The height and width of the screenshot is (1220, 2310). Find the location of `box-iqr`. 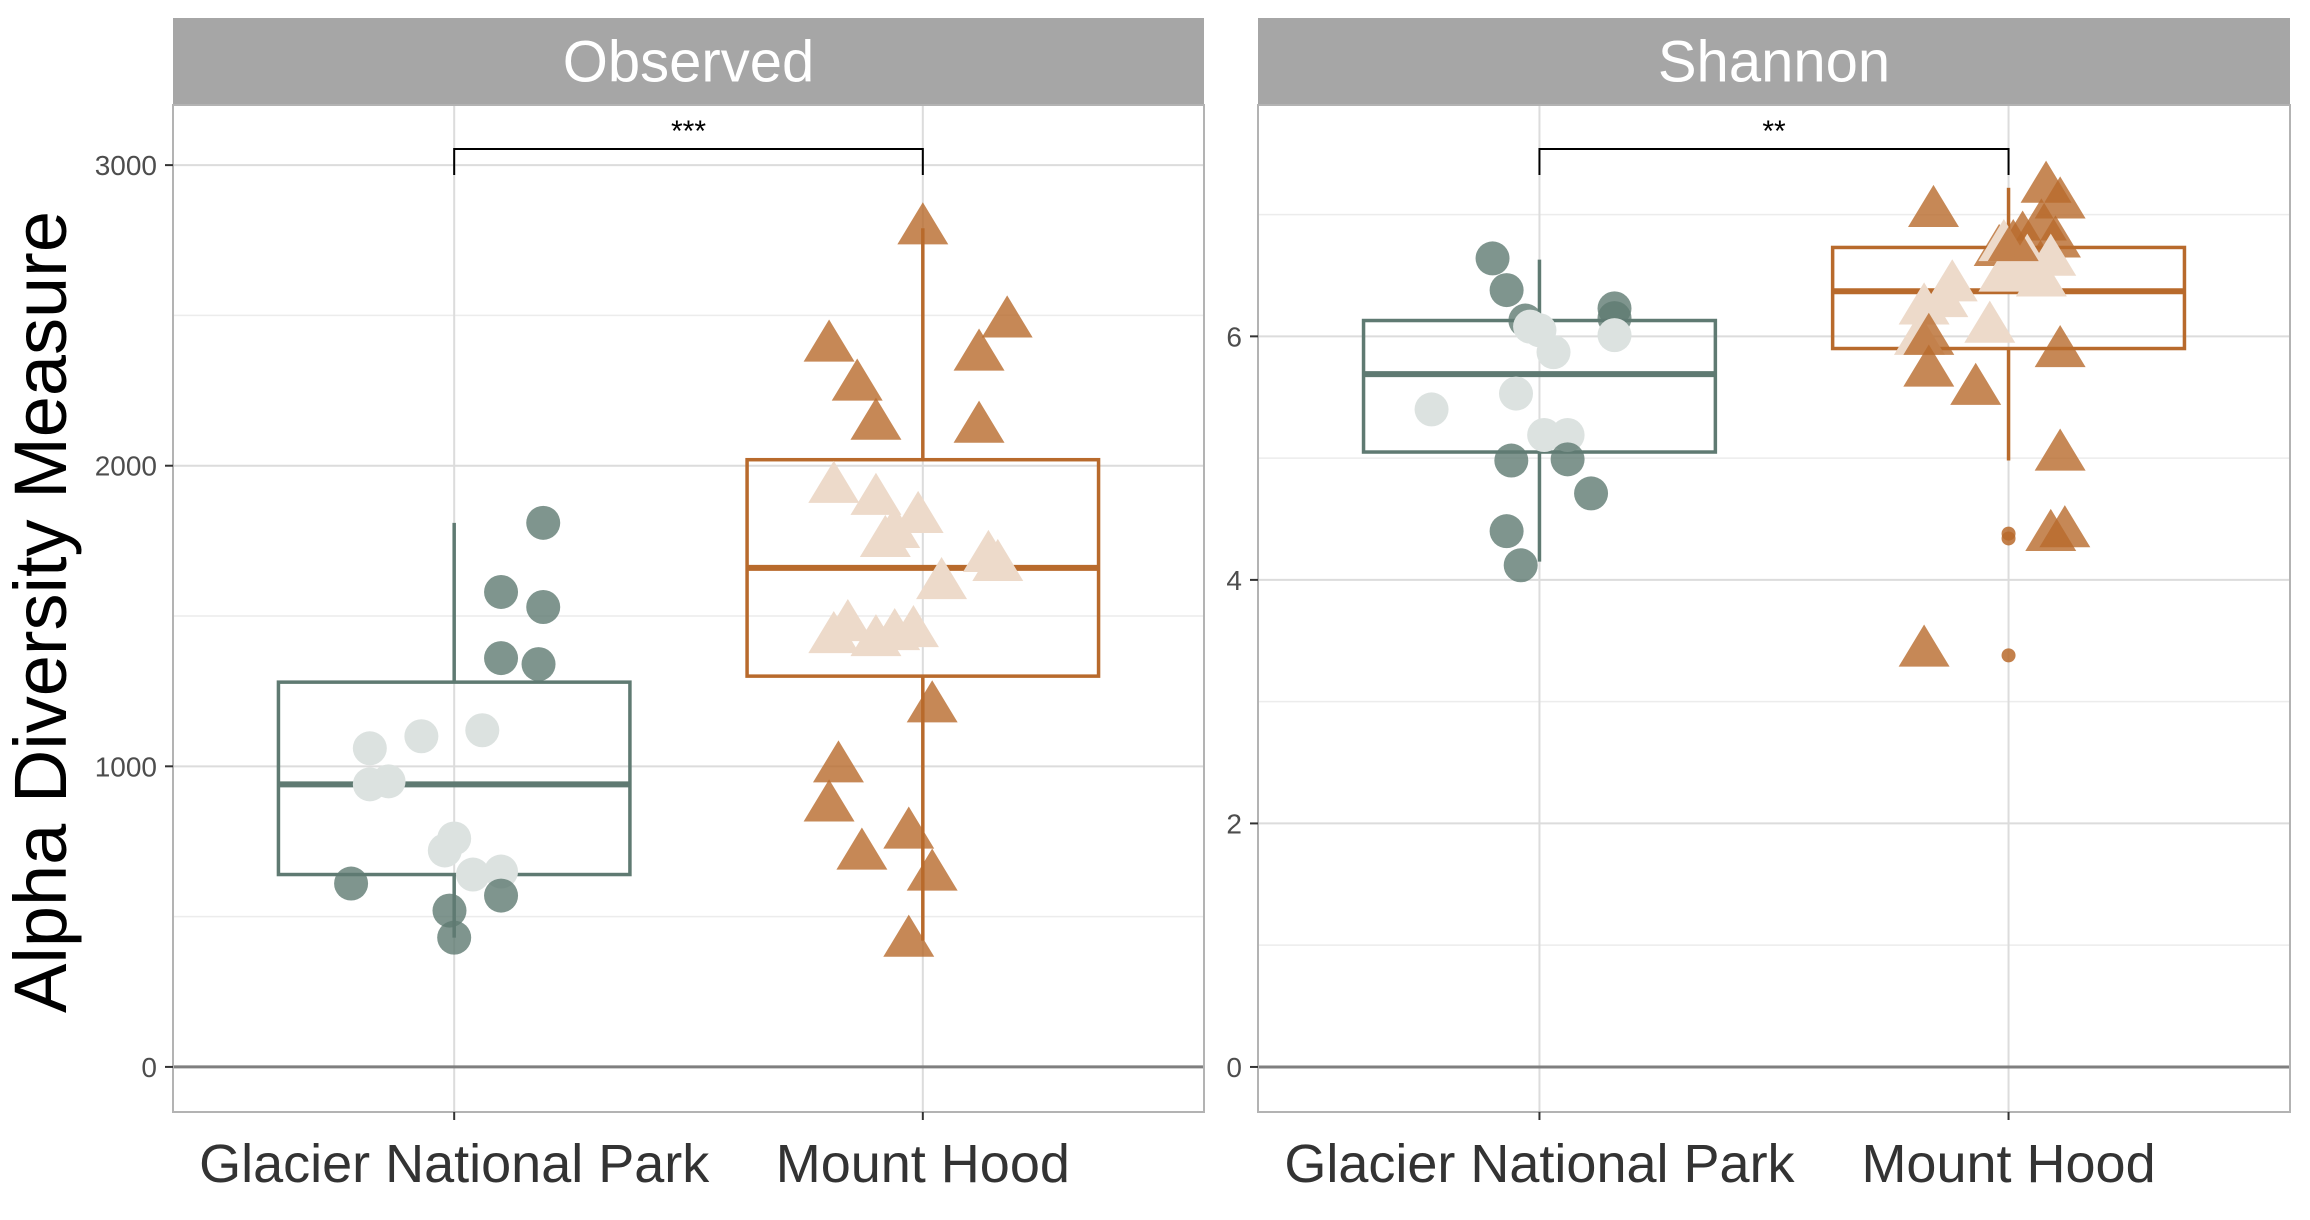

box-iqr is located at coordinates (454, 778).